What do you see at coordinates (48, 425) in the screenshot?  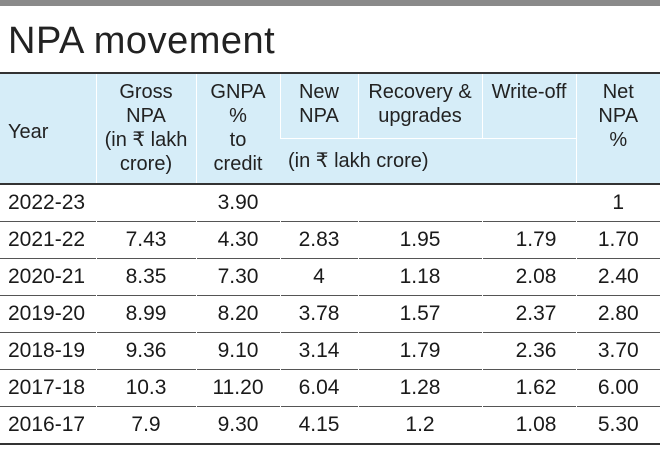 I see `cell-year: 2016-17` at bounding box center [48, 425].